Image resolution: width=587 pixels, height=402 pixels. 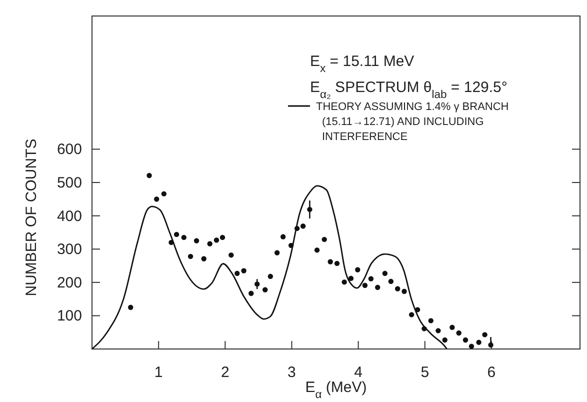 I want to click on y-axis-title: NUMBER OF COUNTS, so click(x=31, y=217).